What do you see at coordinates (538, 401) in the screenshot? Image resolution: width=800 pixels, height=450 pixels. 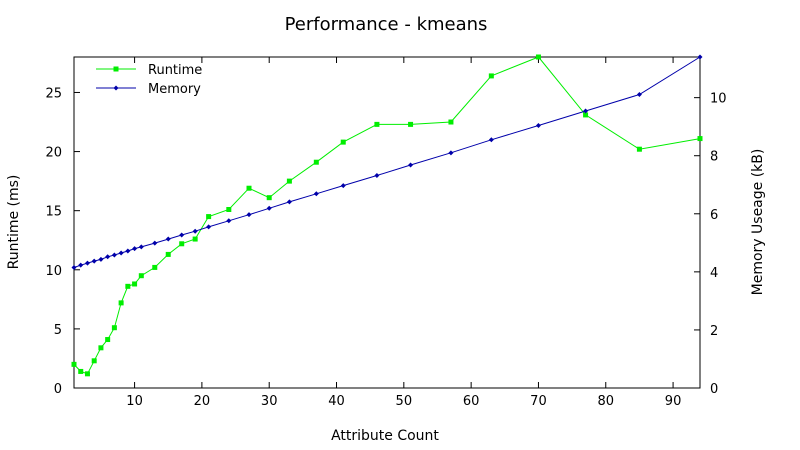 I see `x-tick-label: 70` at bounding box center [538, 401].